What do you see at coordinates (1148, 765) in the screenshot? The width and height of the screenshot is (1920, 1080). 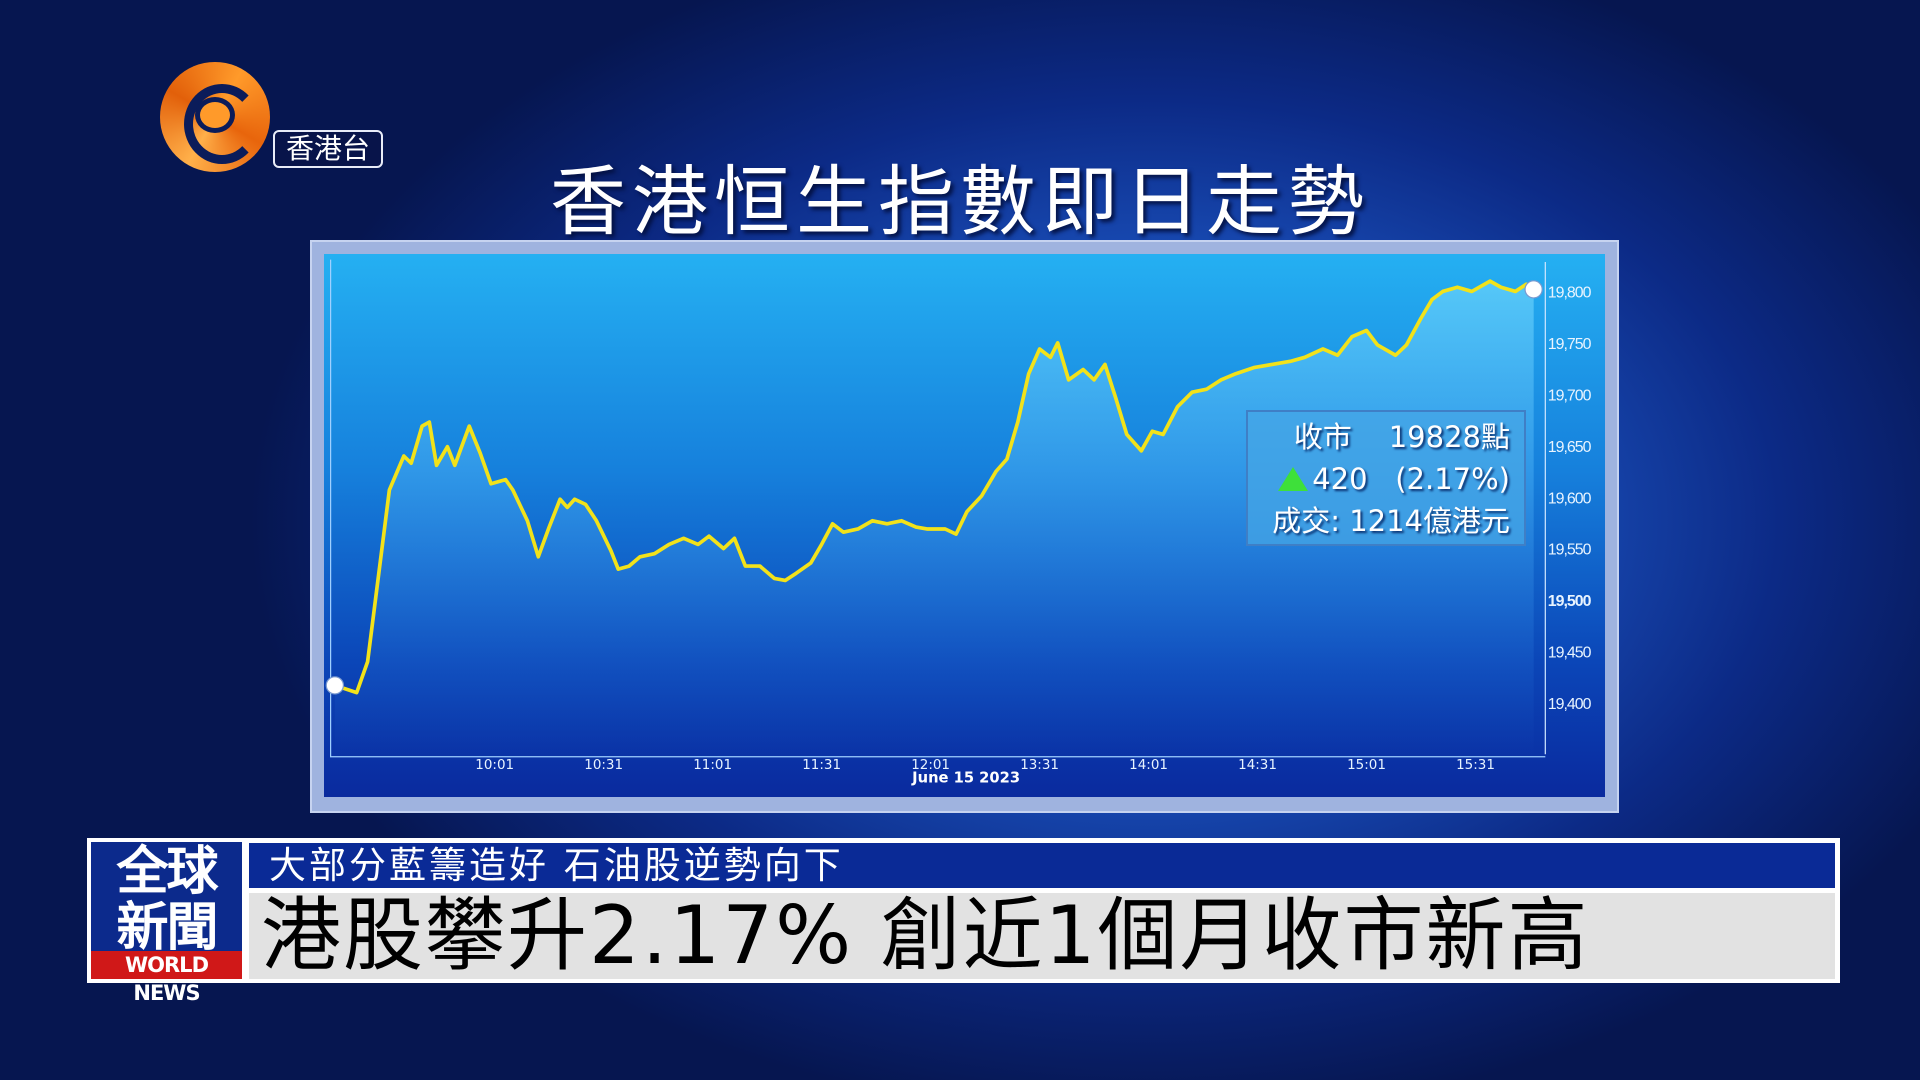 I see `x-tick-label: 14:01` at bounding box center [1148, 765].